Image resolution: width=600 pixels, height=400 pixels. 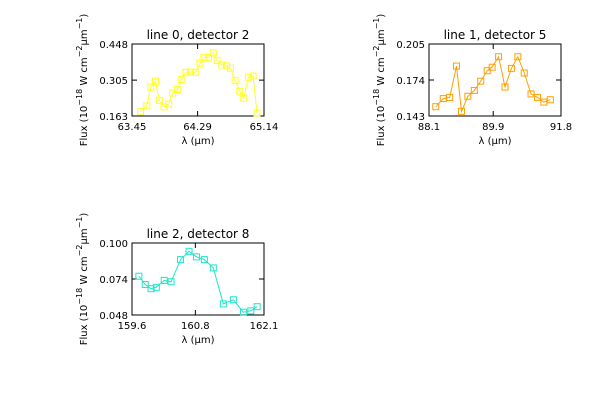 I want to click on x-tick-label: 65.14, so click(x=264, y=127).